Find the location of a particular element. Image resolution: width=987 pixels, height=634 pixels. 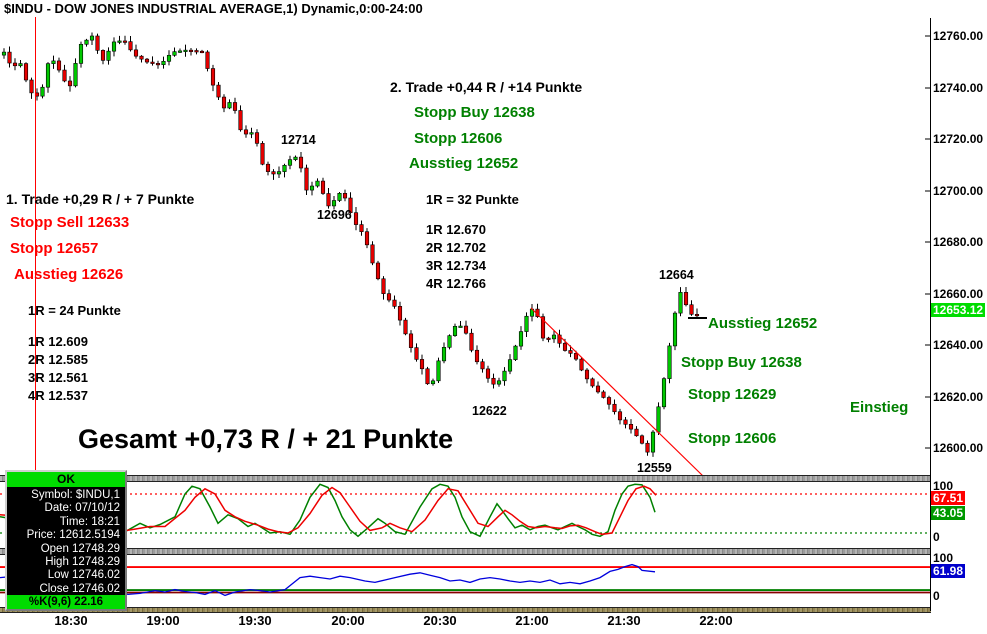

annotation-trade1: 1. Trade +0,29 R / + 7 Punkte is located at coordinates (100, 199).